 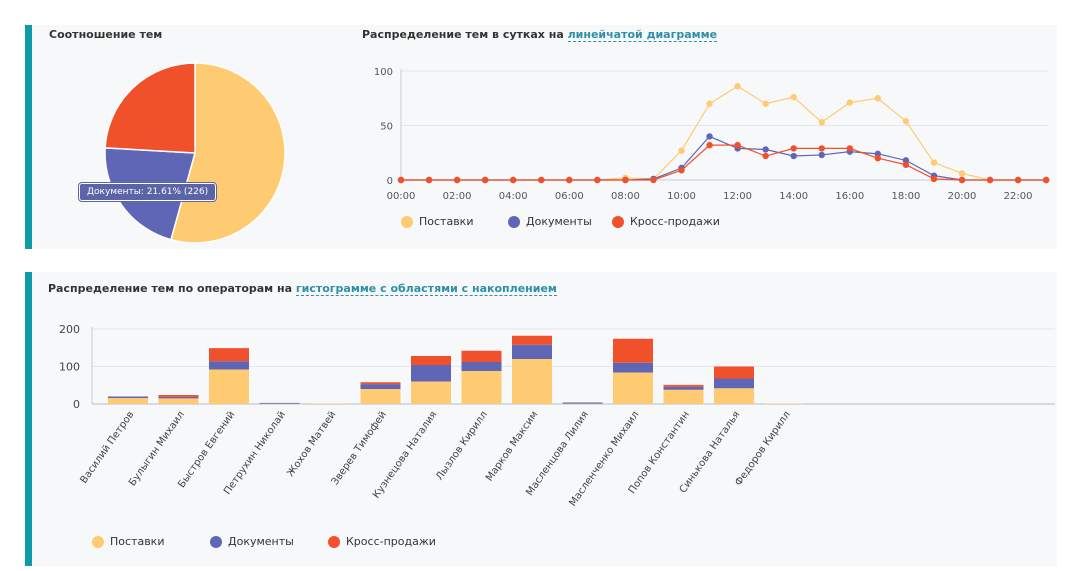 I want to click on line-y-tick-label: 100, so click(x=383, y=72).